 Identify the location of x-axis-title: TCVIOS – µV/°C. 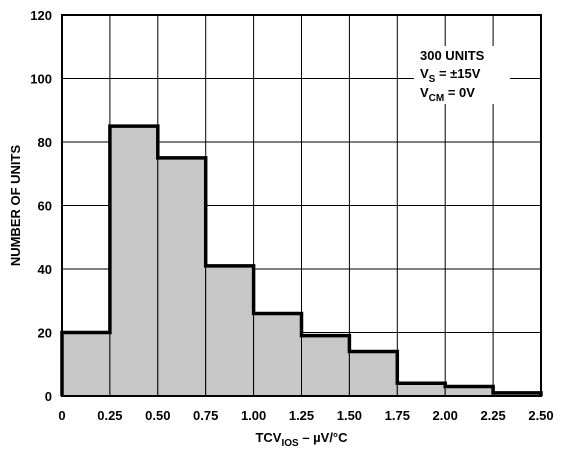
(301, 439).